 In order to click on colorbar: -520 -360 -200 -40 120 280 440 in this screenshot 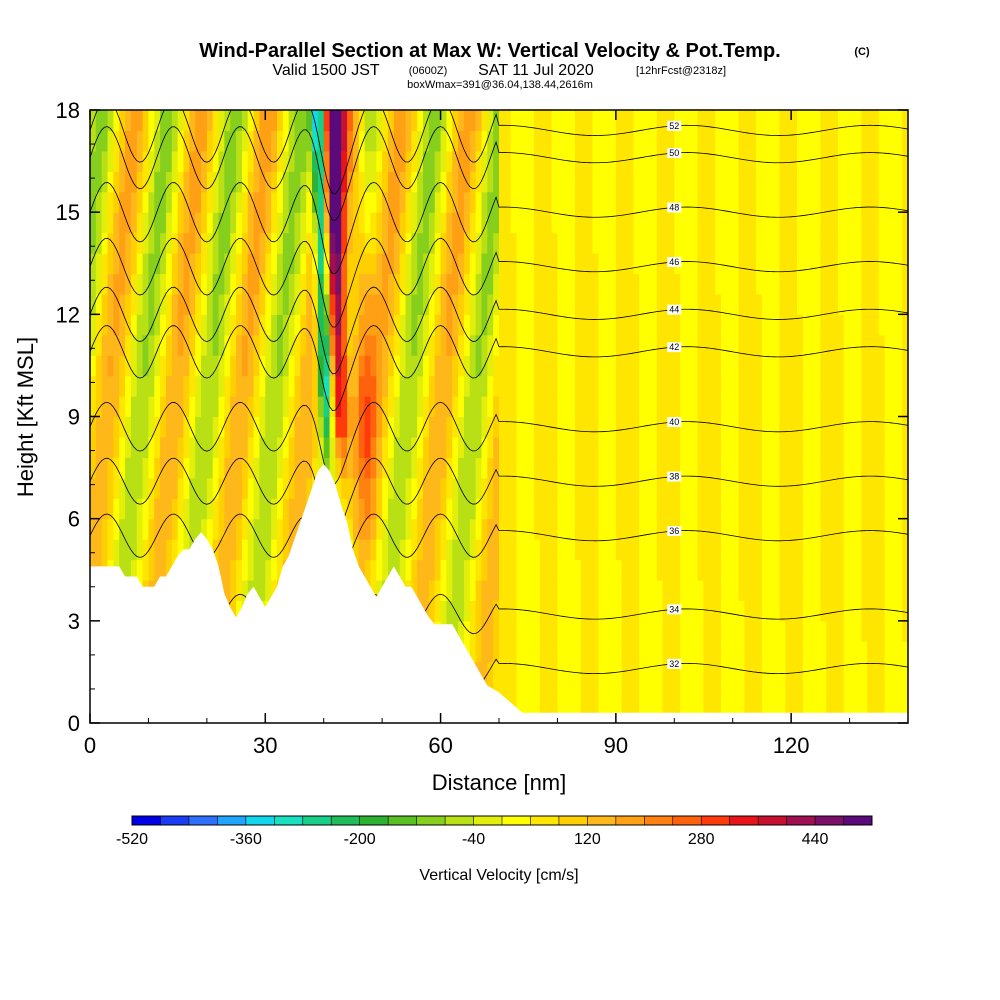, I will do `click(494, 831)`.